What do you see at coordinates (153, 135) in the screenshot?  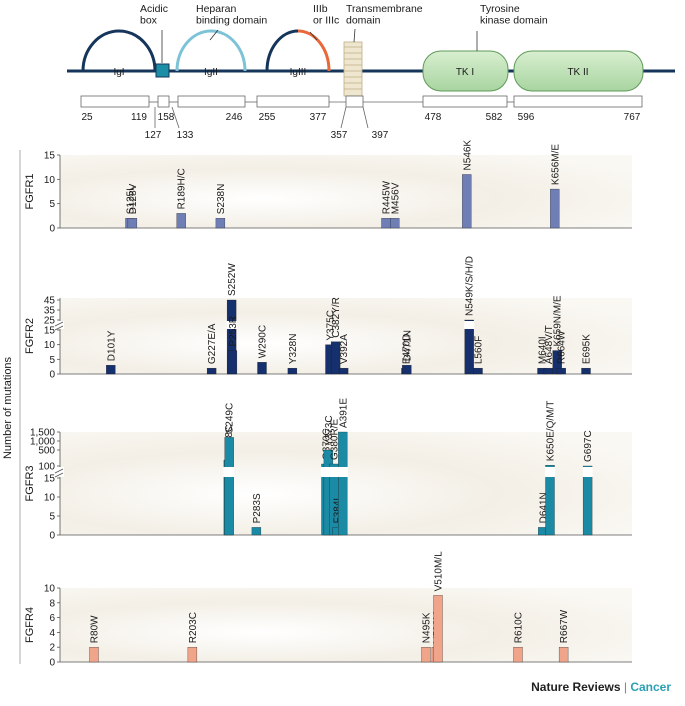 I see `ruler-position: 127` at bounding box center [153, 135].